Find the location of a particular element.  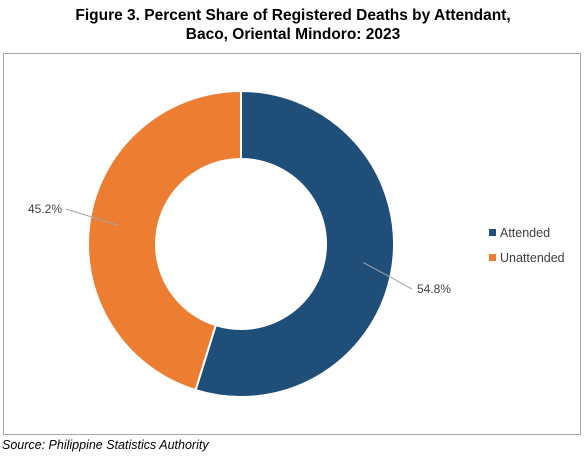

legend-label-unattended: Unattended is located at coordinates (532, 258).